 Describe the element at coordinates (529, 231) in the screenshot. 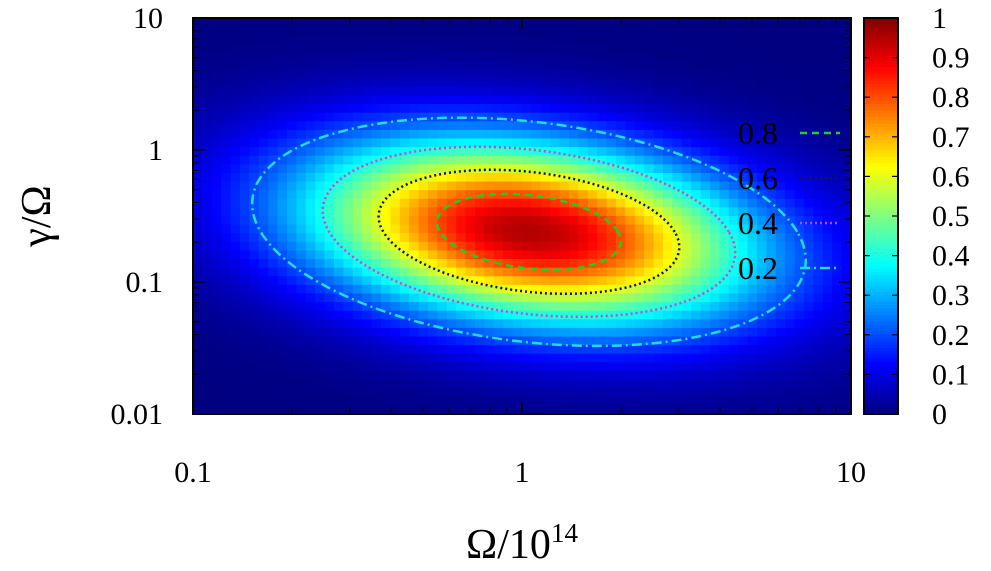

I see `contour-line-0.8` at that location.